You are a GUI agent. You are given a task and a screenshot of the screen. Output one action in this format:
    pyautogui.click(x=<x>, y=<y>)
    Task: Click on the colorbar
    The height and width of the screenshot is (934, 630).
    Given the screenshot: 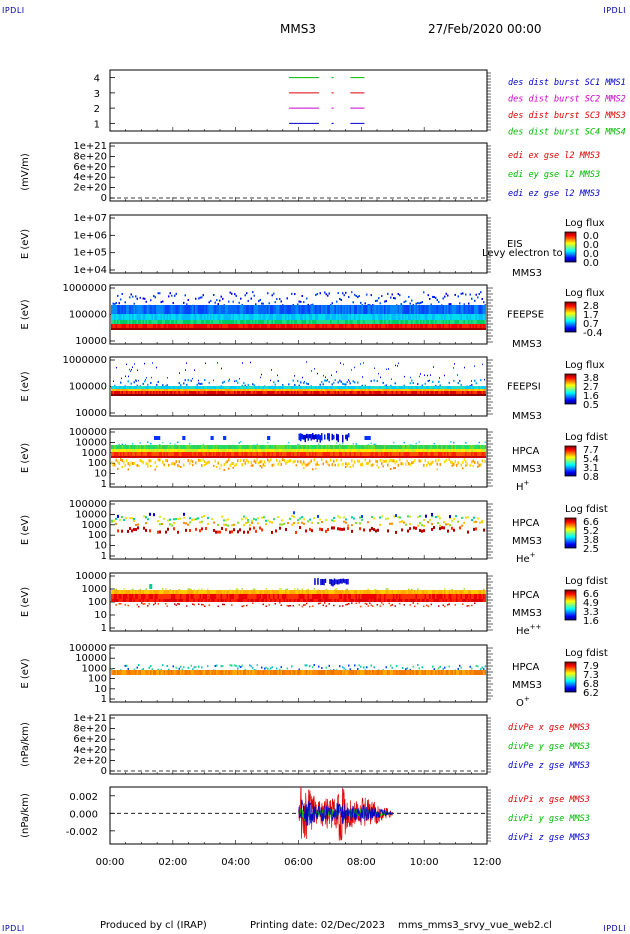 What is the action you would take?
    pyautogui.click(x=570, y=317)
    